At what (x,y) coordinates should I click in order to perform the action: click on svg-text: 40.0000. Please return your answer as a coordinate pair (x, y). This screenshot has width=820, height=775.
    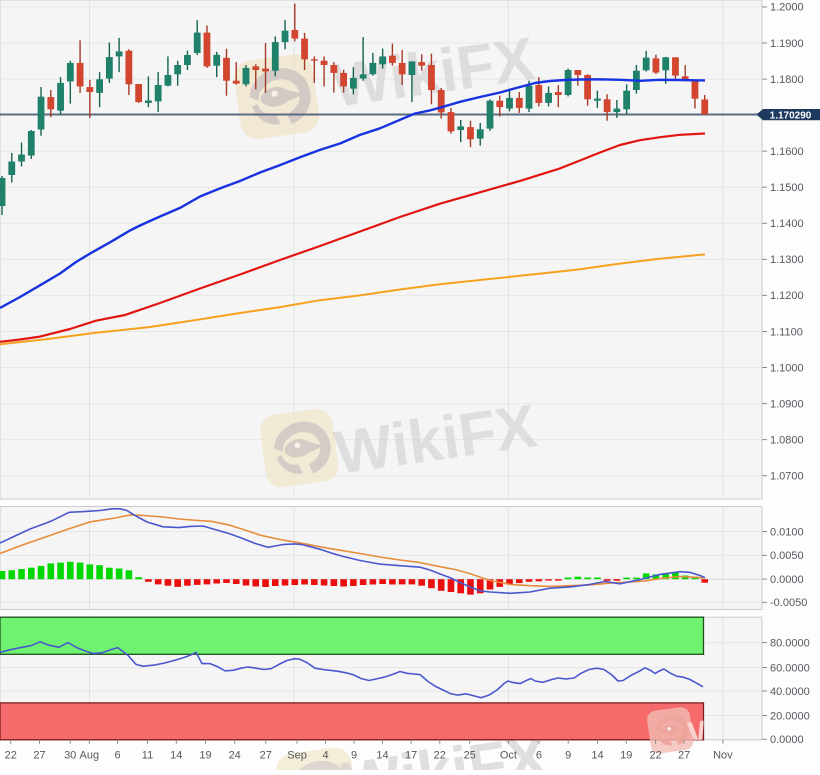
    Looking at the image, I should click on (790, 692).